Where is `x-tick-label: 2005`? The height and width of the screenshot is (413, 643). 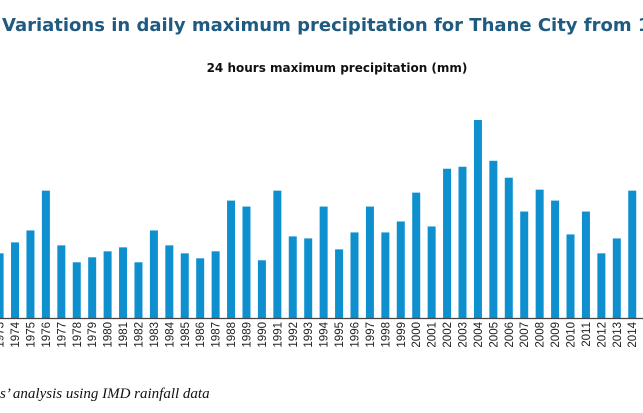
x-tick-label: 2005 is located at coordinates (494, 335).